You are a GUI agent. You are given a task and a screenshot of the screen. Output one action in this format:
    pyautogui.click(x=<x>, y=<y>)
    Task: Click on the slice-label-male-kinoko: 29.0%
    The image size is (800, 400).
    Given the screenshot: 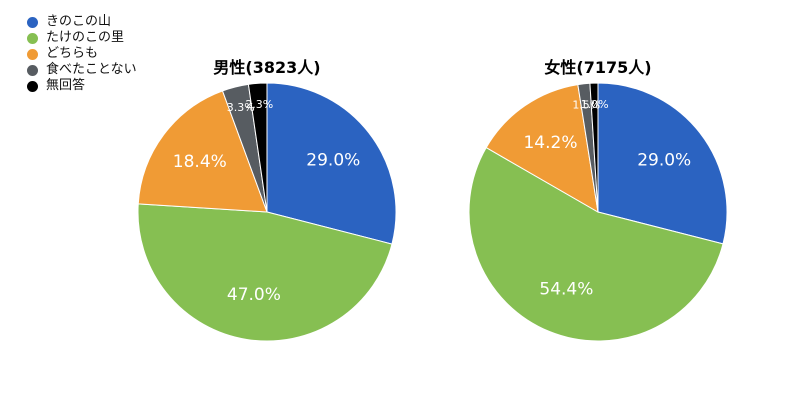 What is the action you would take?
    pyautogui.click(x=333, y=161)
    